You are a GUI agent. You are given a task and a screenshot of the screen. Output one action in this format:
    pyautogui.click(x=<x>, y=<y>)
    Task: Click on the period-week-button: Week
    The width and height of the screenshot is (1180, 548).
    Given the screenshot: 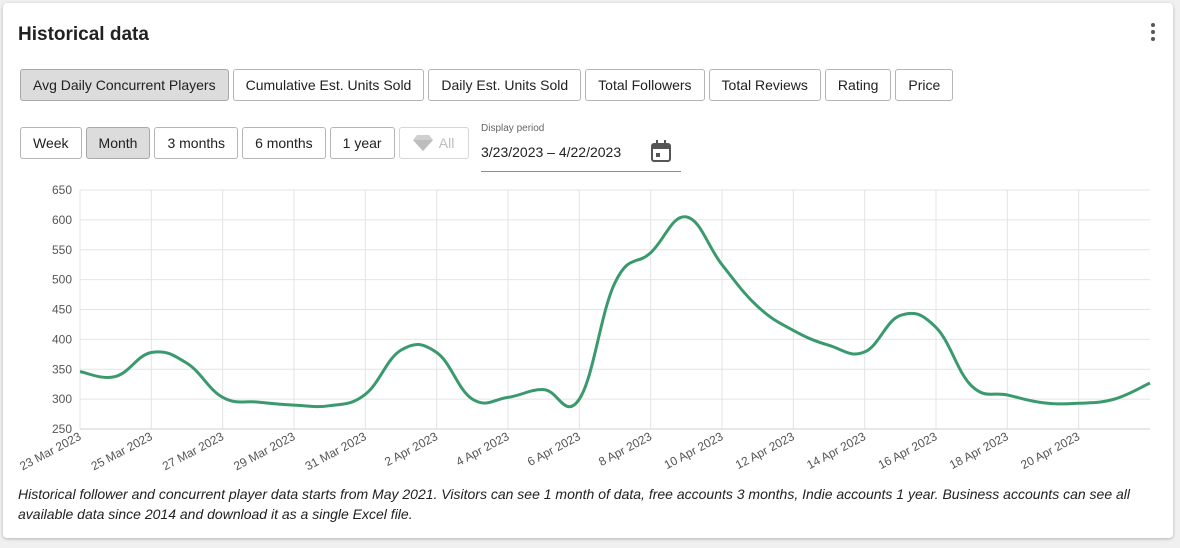 What is the action you would take?
    pyautogui.click(x=51, y=143)
    